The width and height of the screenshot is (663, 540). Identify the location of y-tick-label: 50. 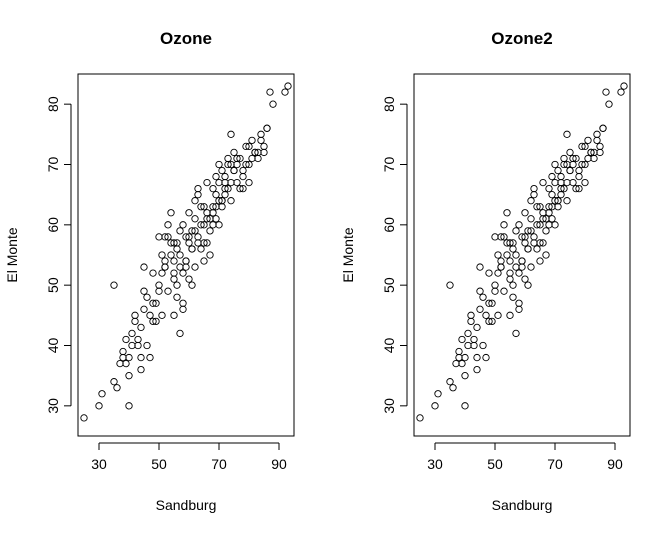
(389, 285).